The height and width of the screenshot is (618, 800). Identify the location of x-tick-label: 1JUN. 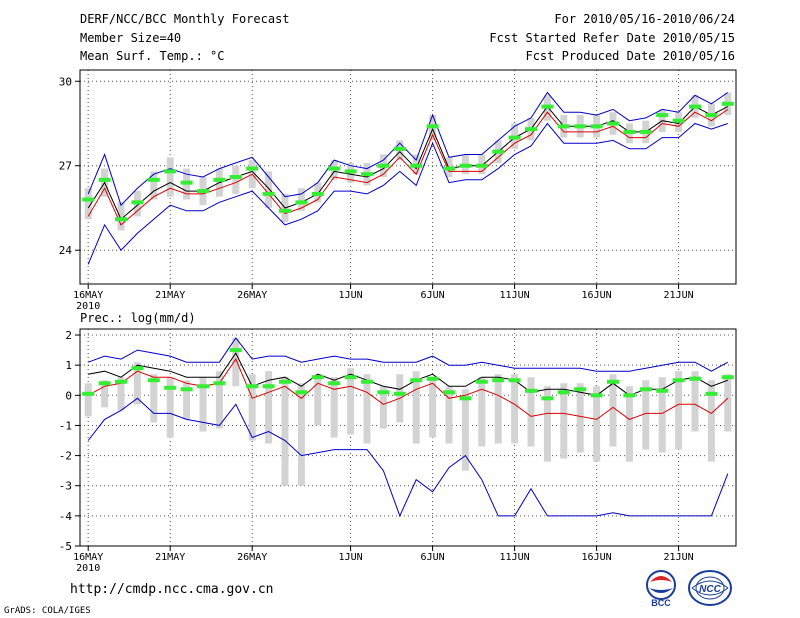
(351, 557).